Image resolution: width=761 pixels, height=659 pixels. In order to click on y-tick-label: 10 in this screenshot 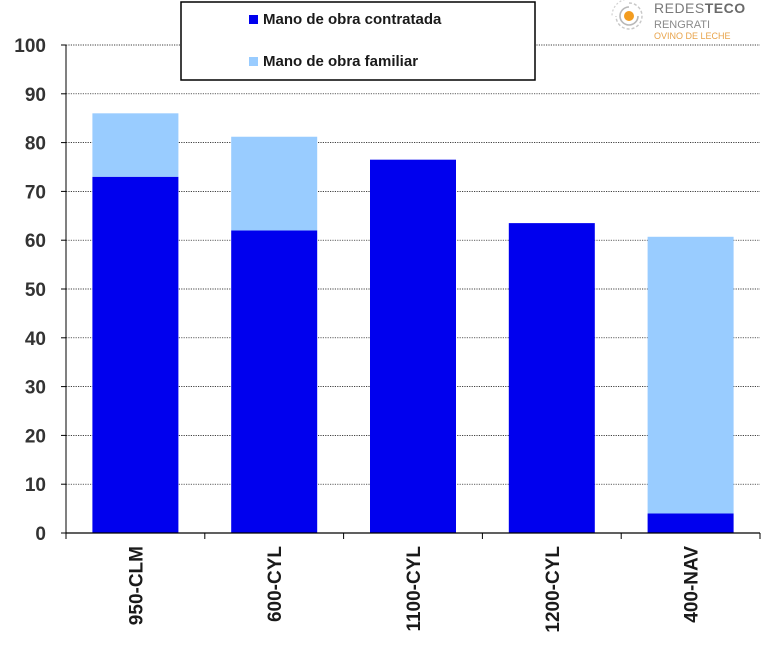, I will do `click(35, 485)`.